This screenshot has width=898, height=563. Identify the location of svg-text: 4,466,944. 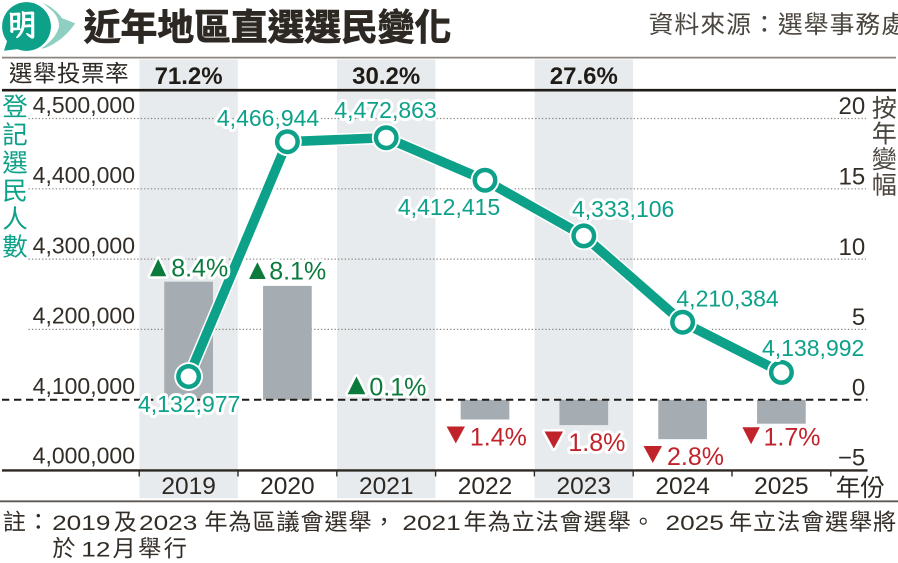
(268, 118).